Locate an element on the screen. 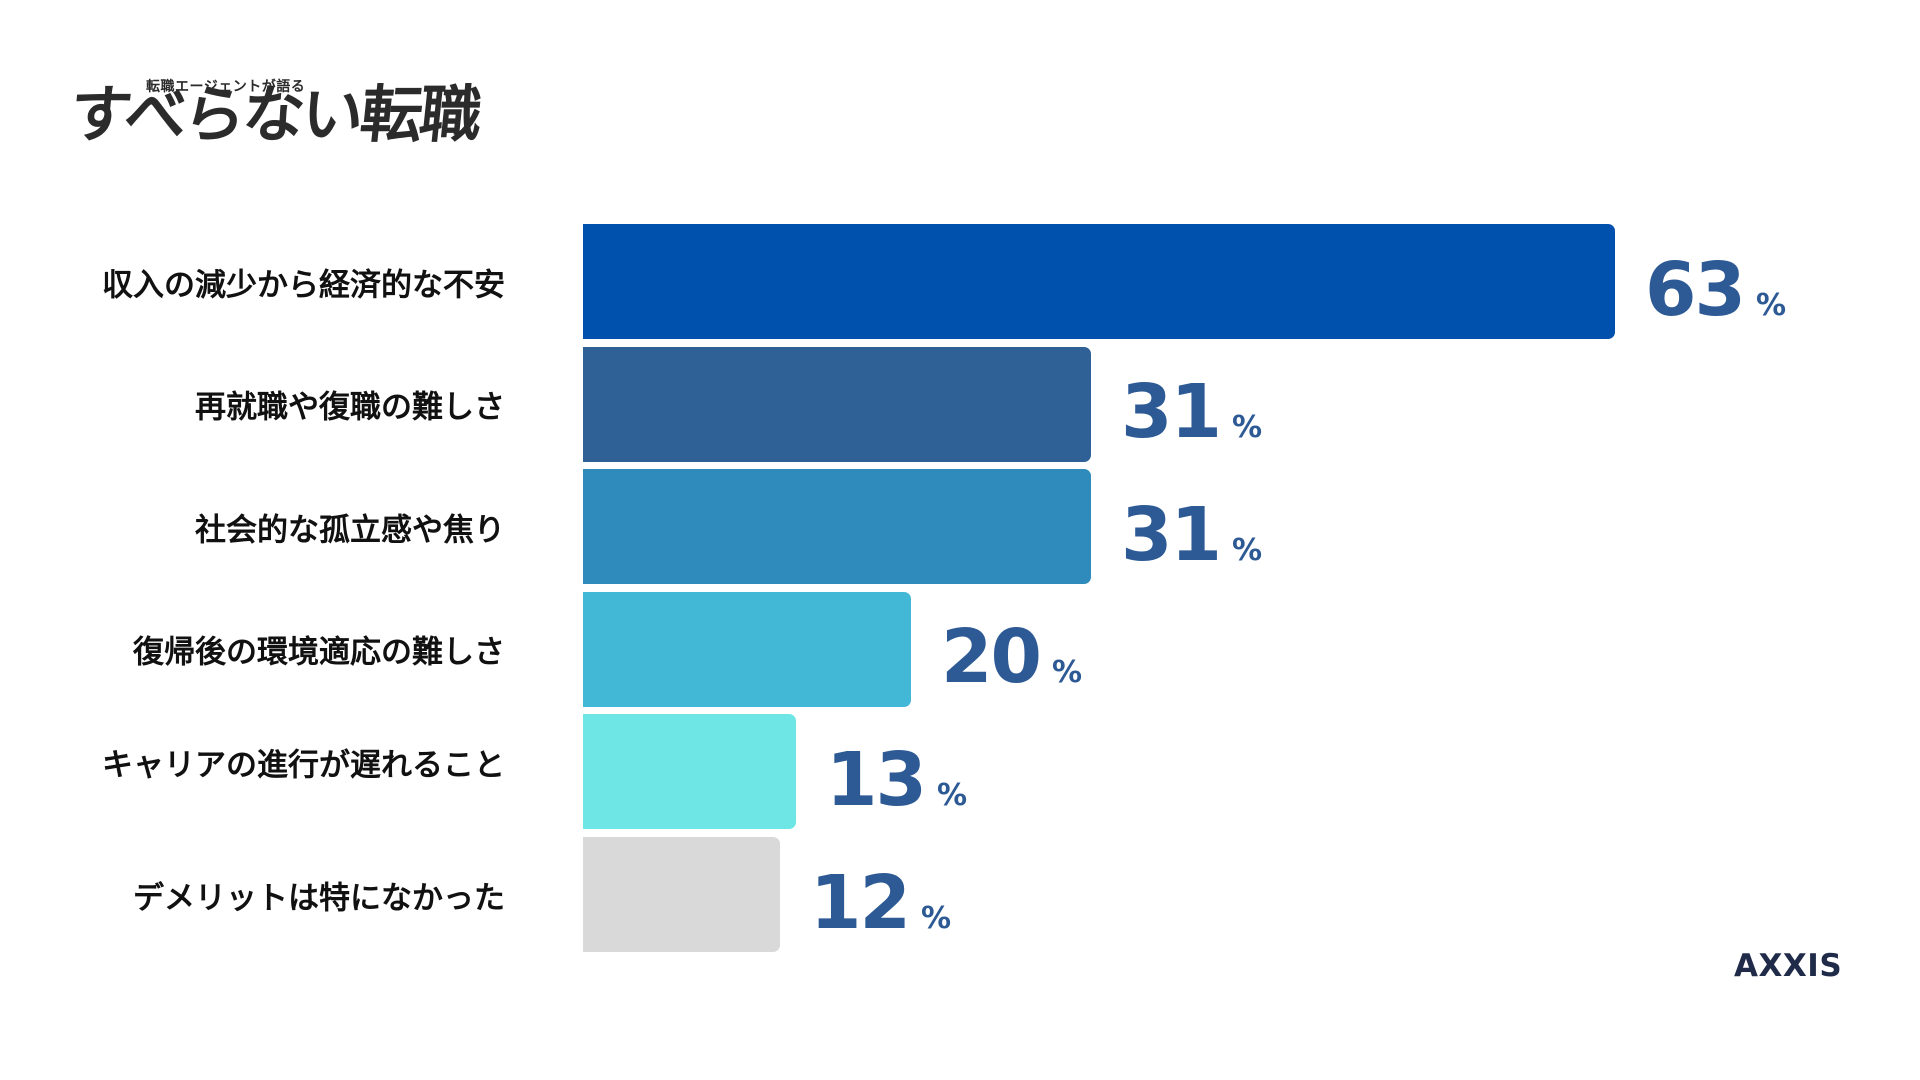 The image size is (1920, 1080). value-number: 13 is located at coordinates (876, 779).